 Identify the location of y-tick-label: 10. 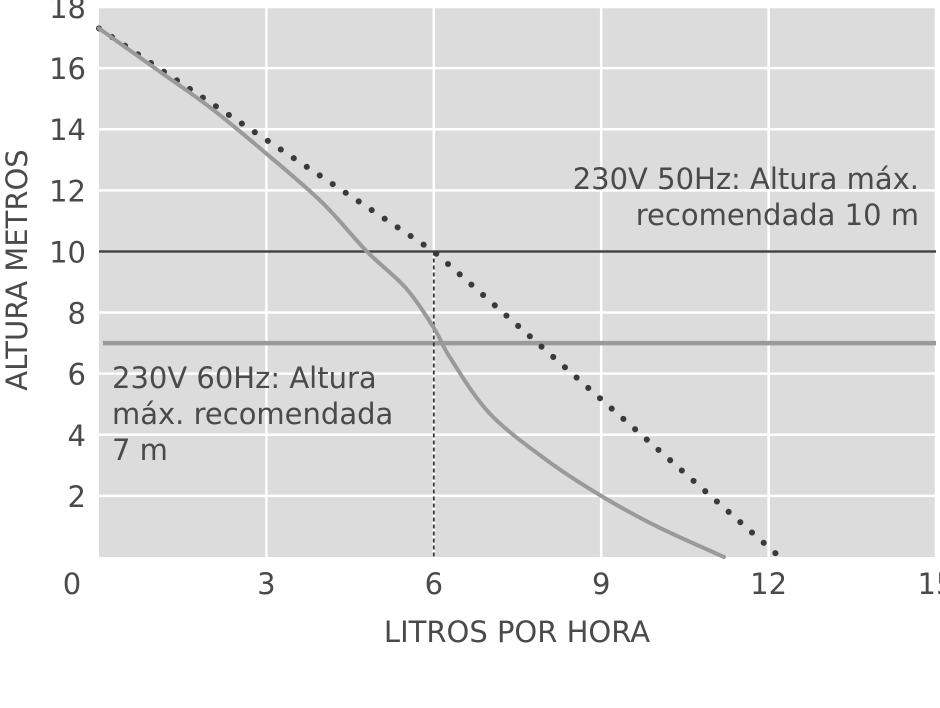
(67, 252).